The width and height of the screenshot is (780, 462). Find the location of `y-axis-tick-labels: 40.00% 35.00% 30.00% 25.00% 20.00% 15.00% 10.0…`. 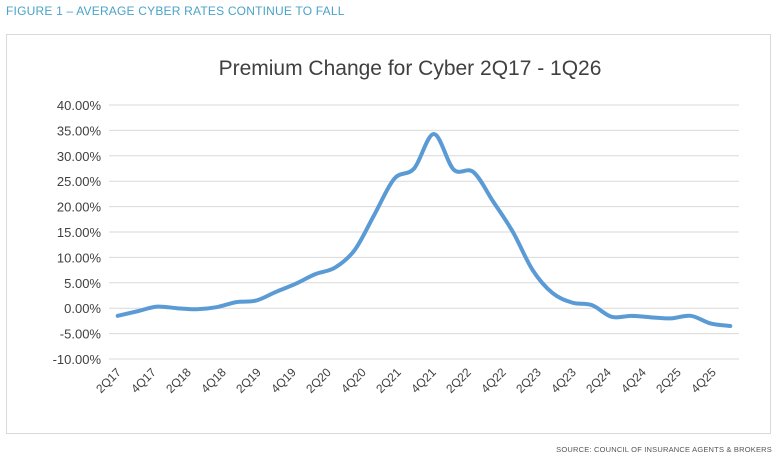

y-axis-tick-labels: 40.00% 35.00% 30.00% 25.00% 20.00% 15.00% 10.0… is located at coordinates (77, 232).